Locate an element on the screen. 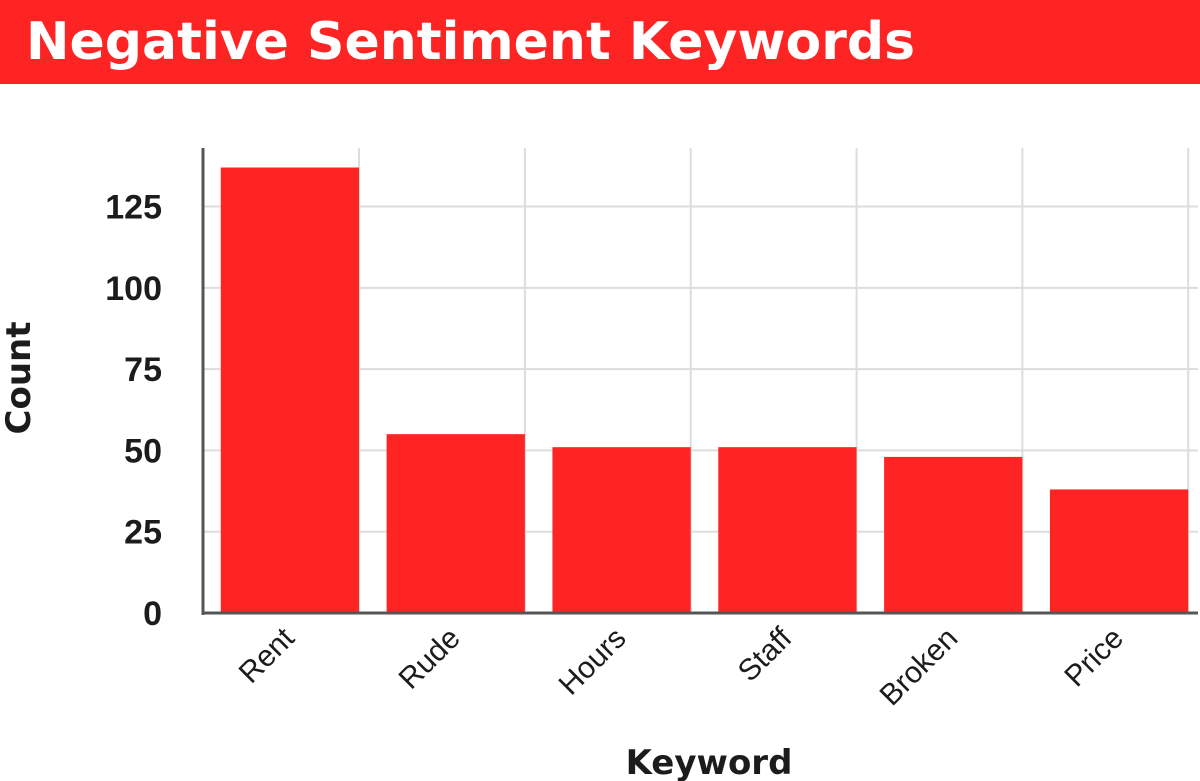 The height and width of the screenshot is (781, 1200). title-banner: Negative Sentiment Keywords is located at coordinates (600, 42).